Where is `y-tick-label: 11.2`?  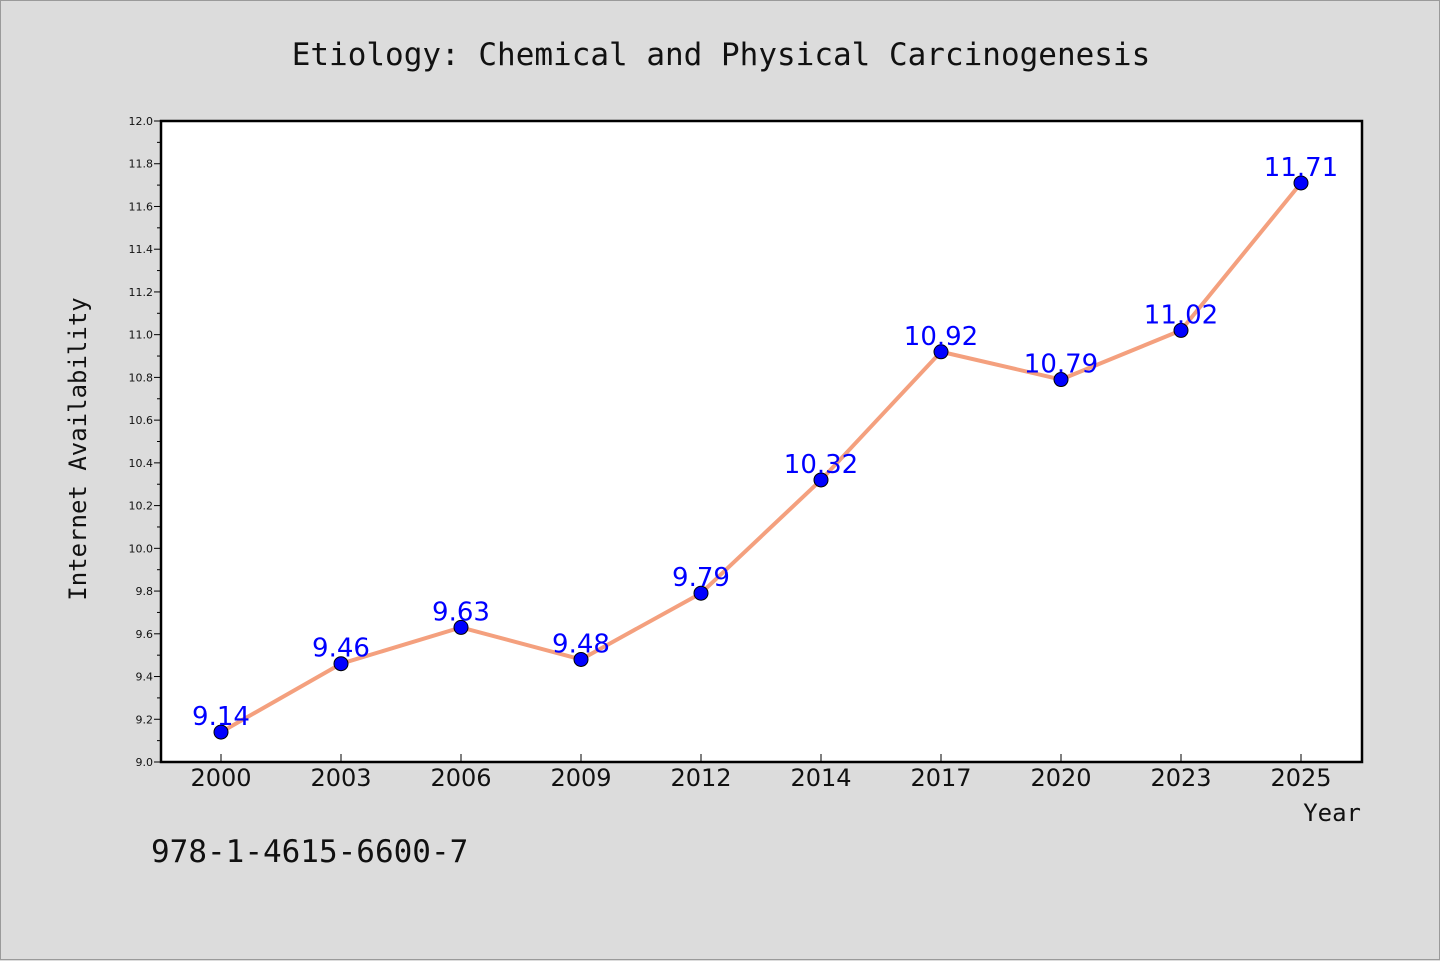
y-tick-label: 11.2 is located at coordinates (141, 292).